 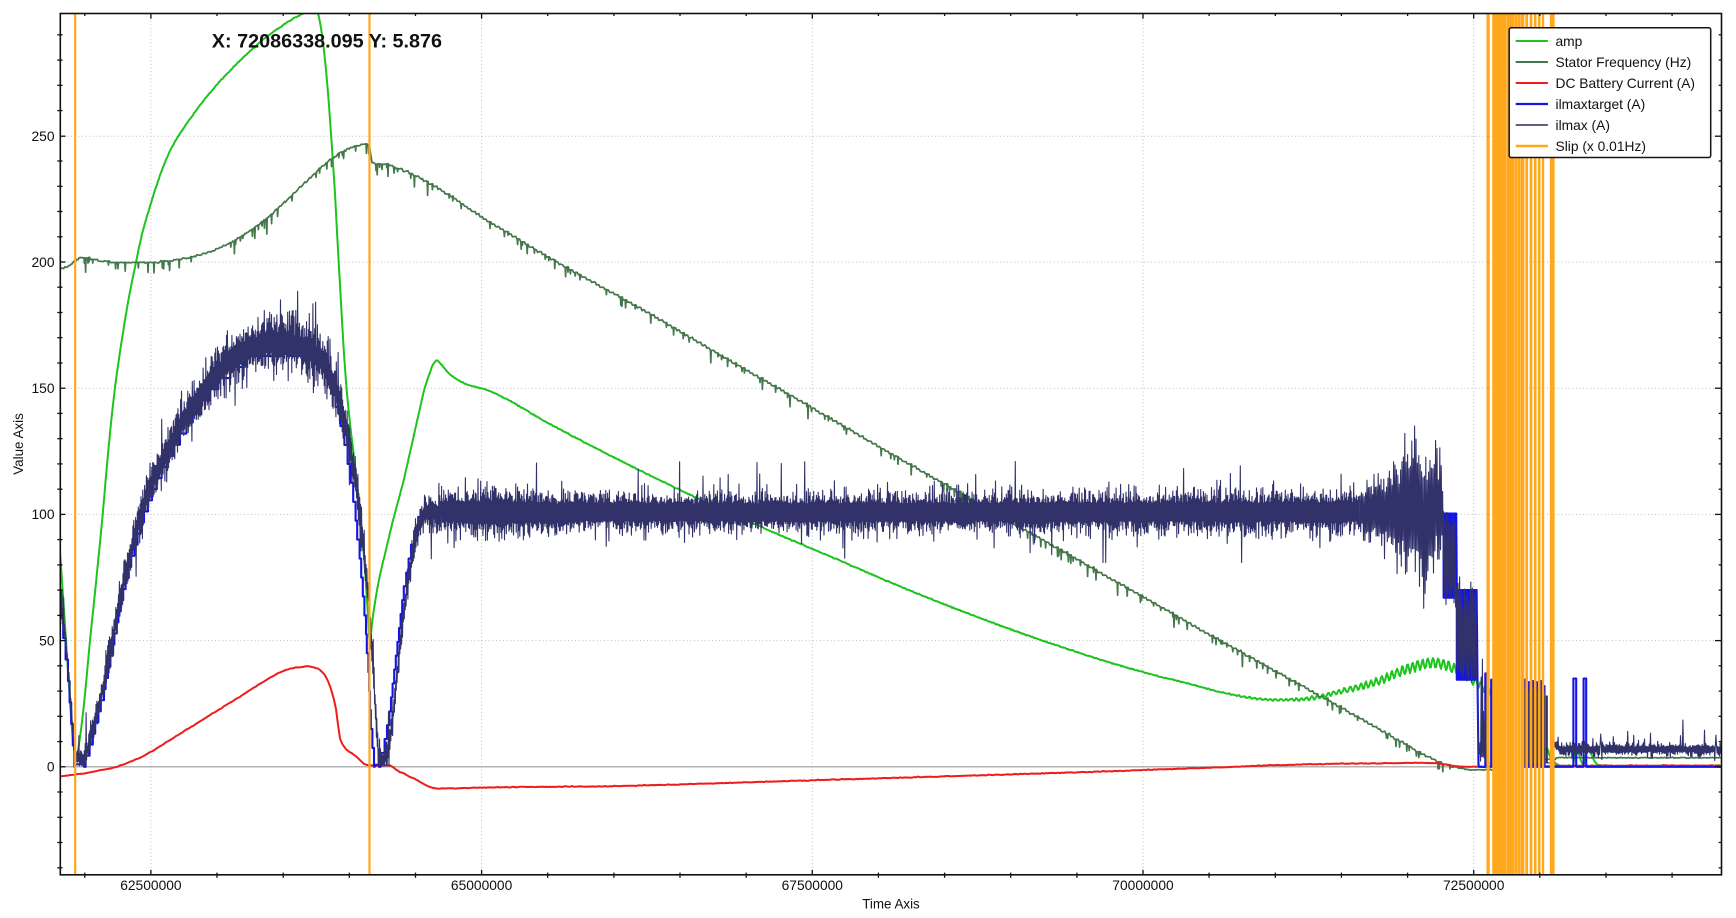 I want to click on svg-text: 250, so click(x=42, y=136).